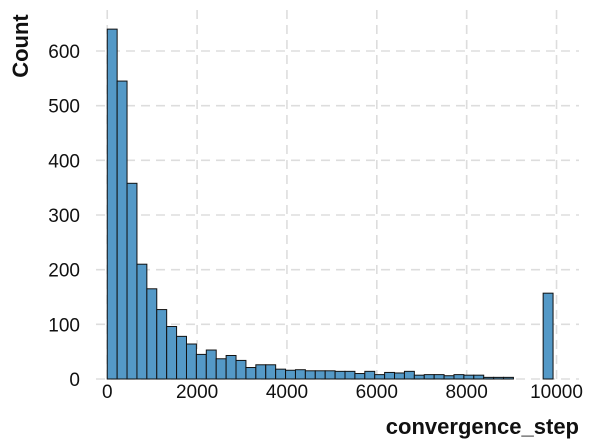  I want to click on y-tick-label: 500, so click(64, 107).